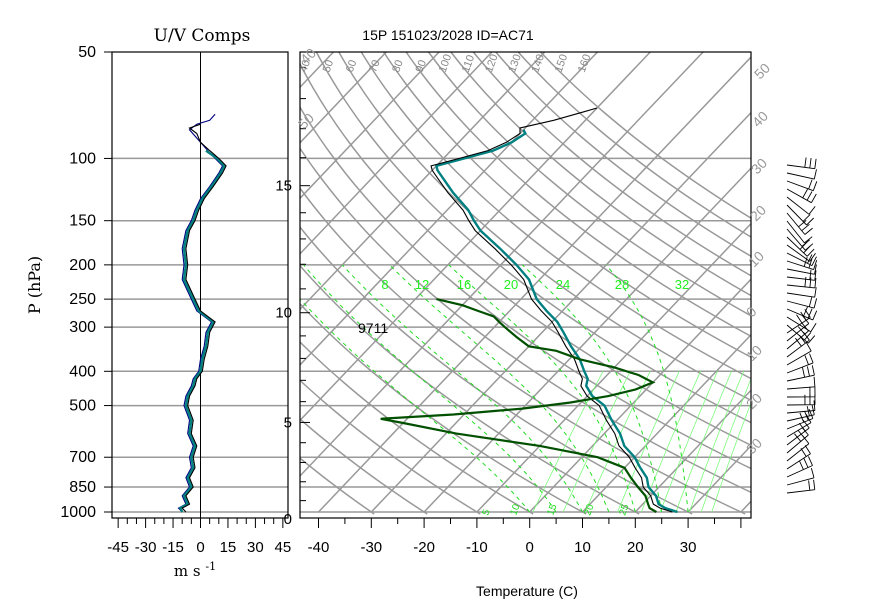  Describe the element at coordinates (754, 353) in the screenshot. I see `isotherm-label-10: 10` at that location.